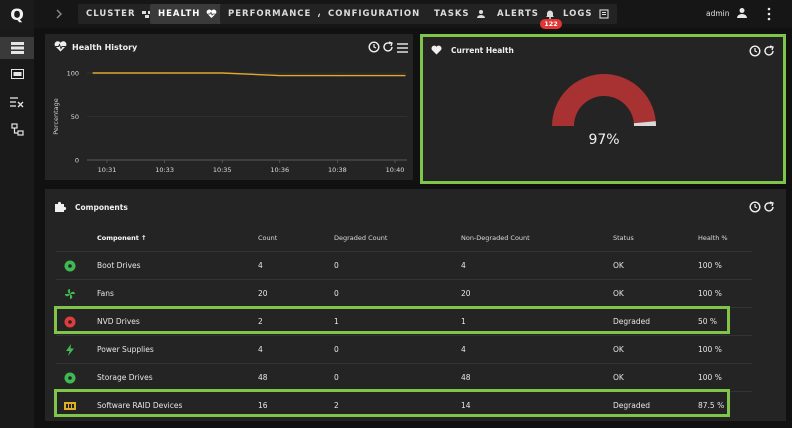 The image size is (792, 428). I want to click on cell-component: Fans, so click(105, 293).